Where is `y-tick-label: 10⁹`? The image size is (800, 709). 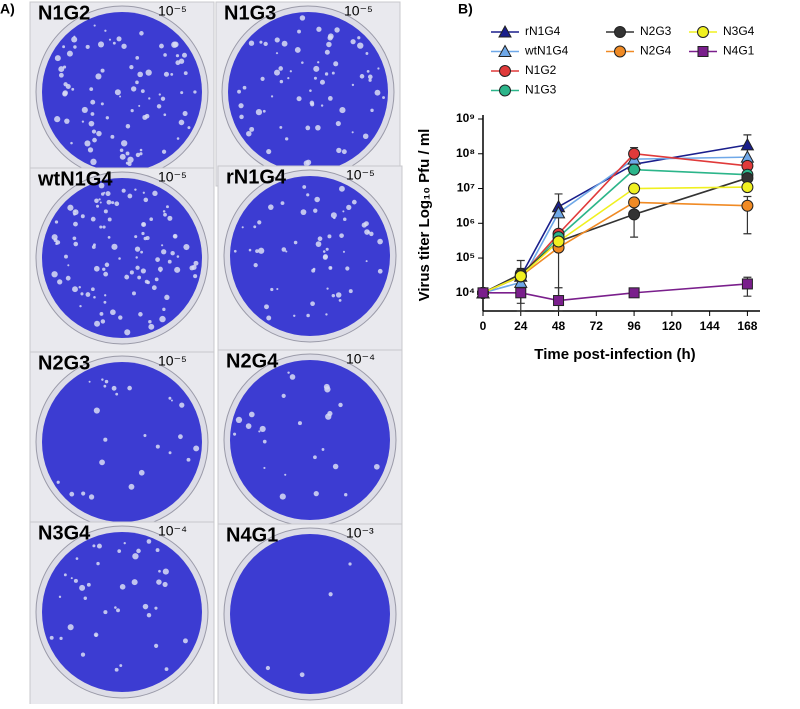
y-tick-label: 10⁹ is located at coordinates (465, 118).